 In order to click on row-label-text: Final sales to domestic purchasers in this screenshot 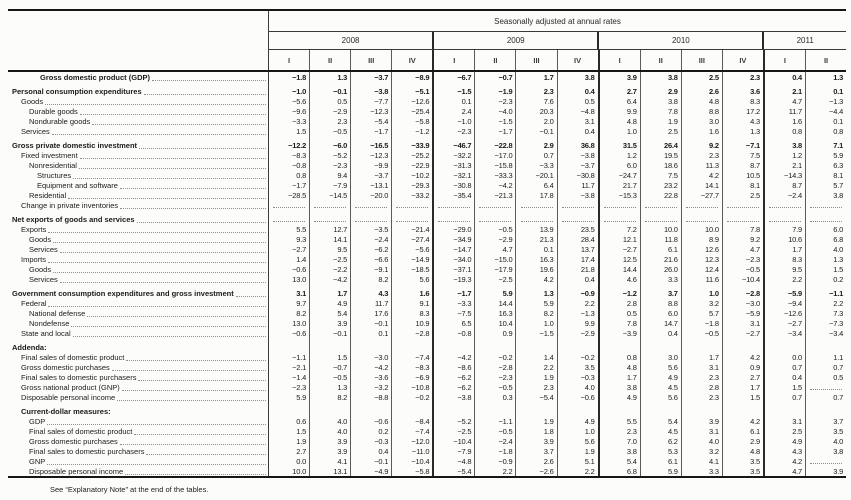, I will do `click(79, 377)`.